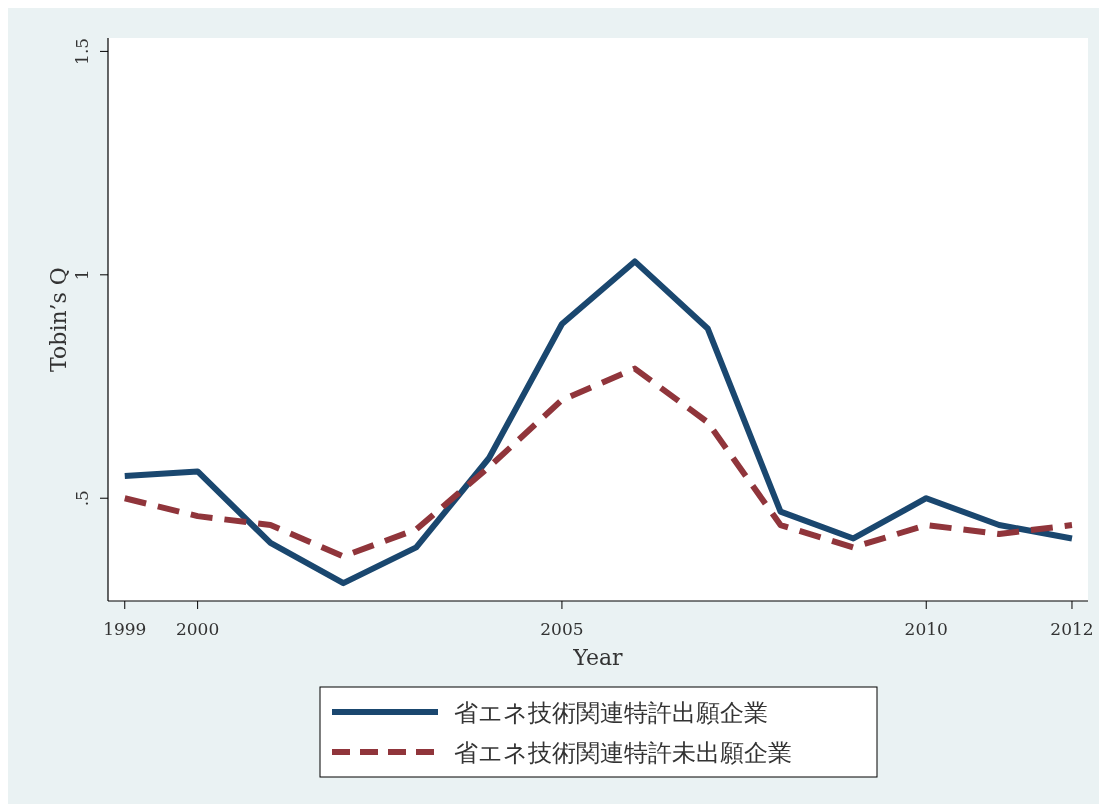  What do you see at coordinates (562, 629) in the screenshot?
I see `x-tick-label: 2005` at bounding box center [562, 629].